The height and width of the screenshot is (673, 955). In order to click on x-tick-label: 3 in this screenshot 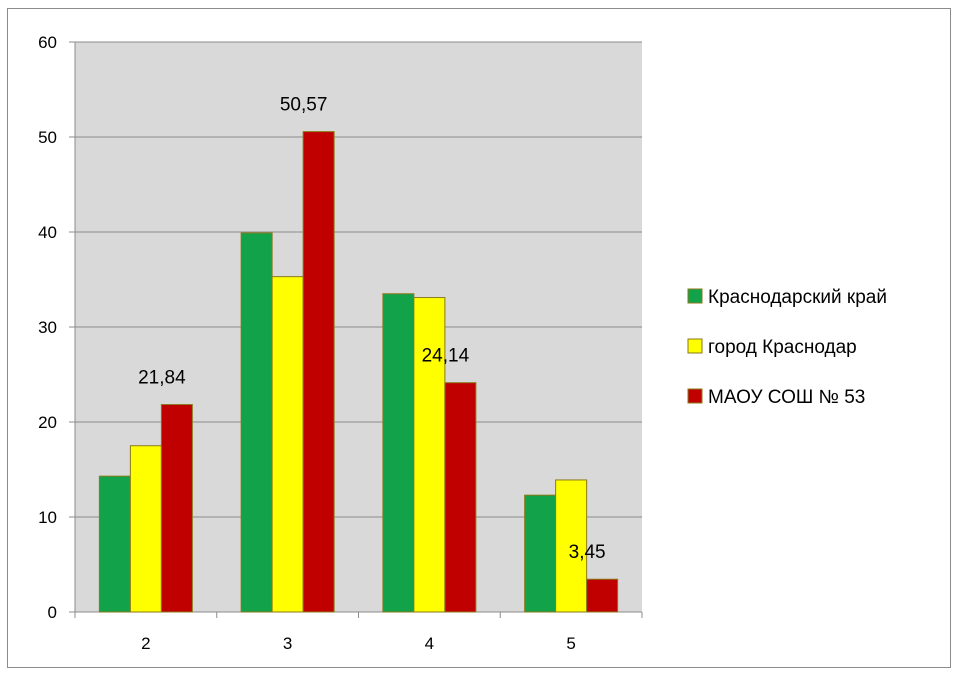, I will do `click(287, 643)`.